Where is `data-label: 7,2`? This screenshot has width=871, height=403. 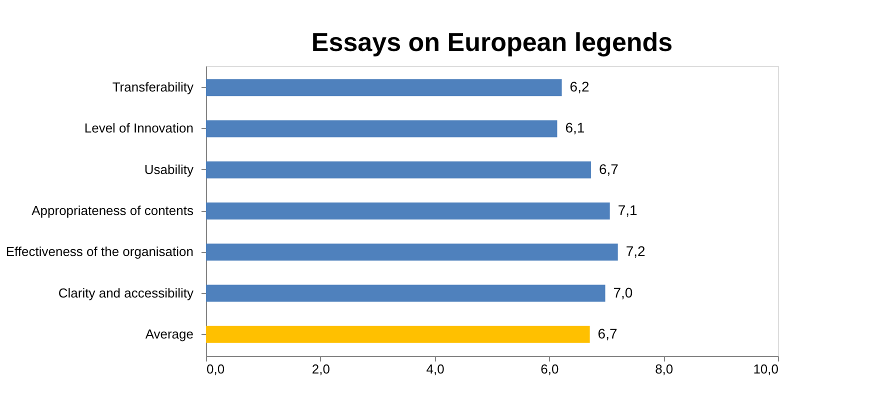
data-label: 7,2 is located at coordinates (636, 251).